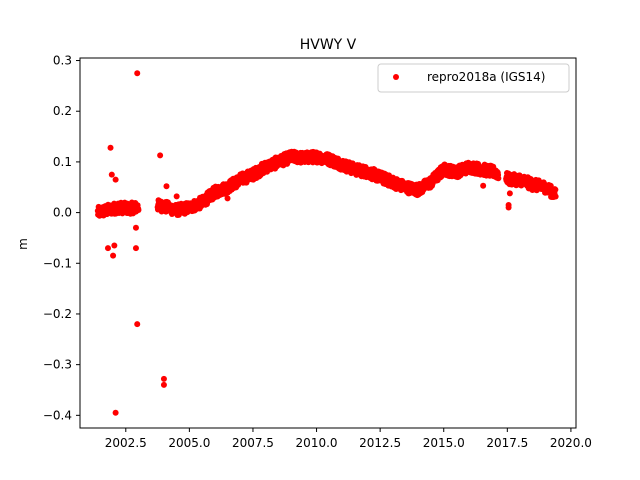 This screenshot has width=640, height=480. Describe the element at coordinates (62, 61) in the screenshot. I see `y-tick-label: 0.3` at that location.